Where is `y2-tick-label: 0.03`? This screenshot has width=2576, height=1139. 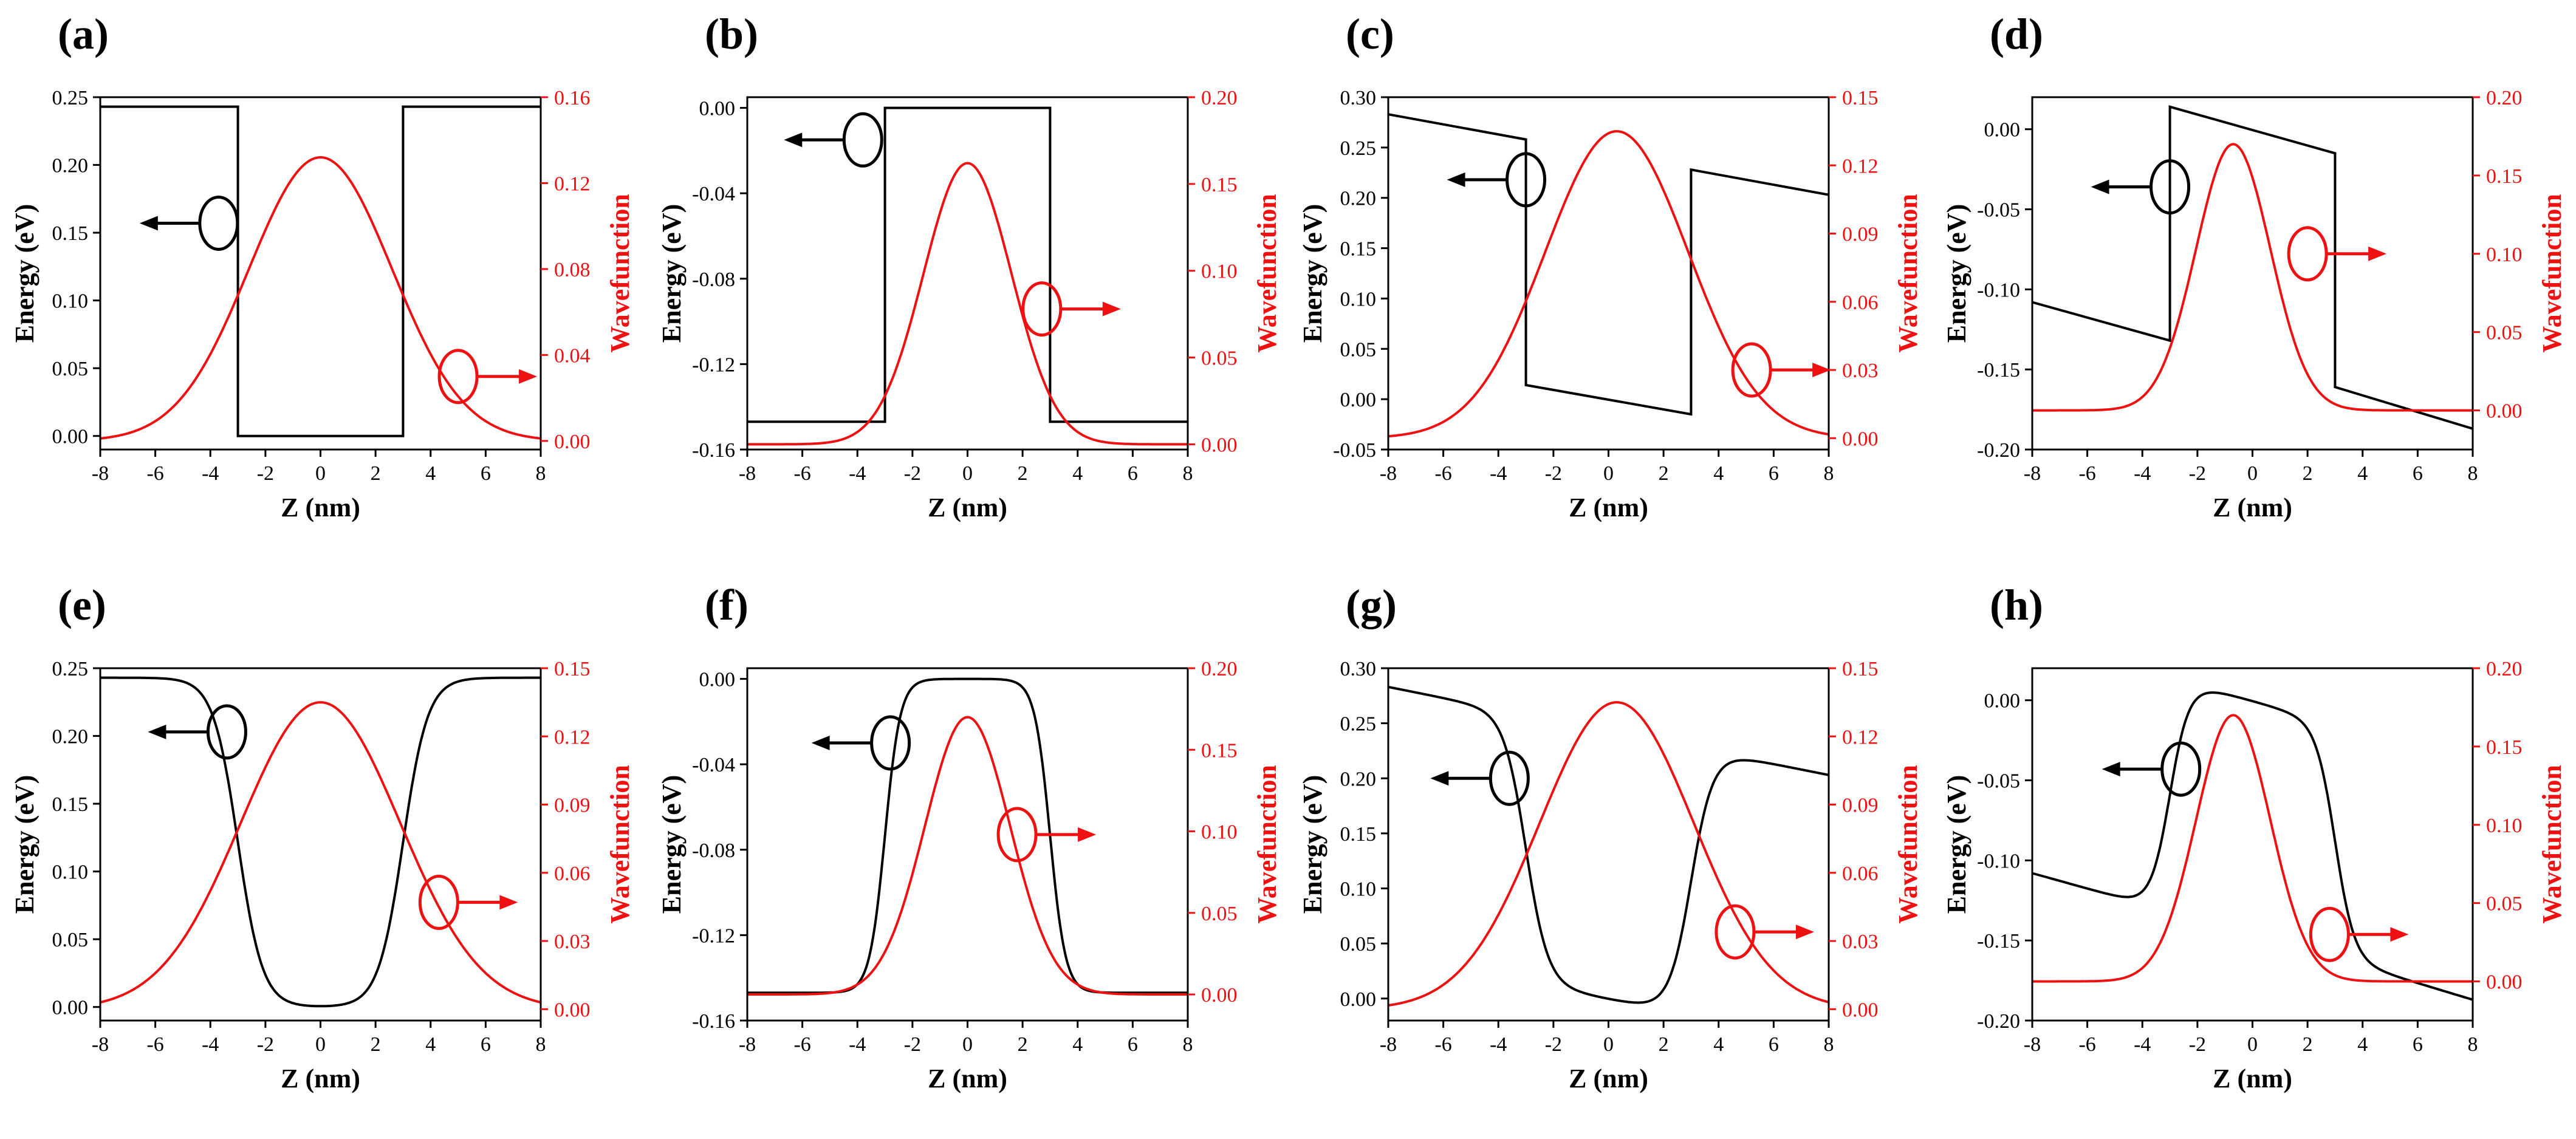
y2-tick-label: 0.03 is located at coordinates (1861, 371).